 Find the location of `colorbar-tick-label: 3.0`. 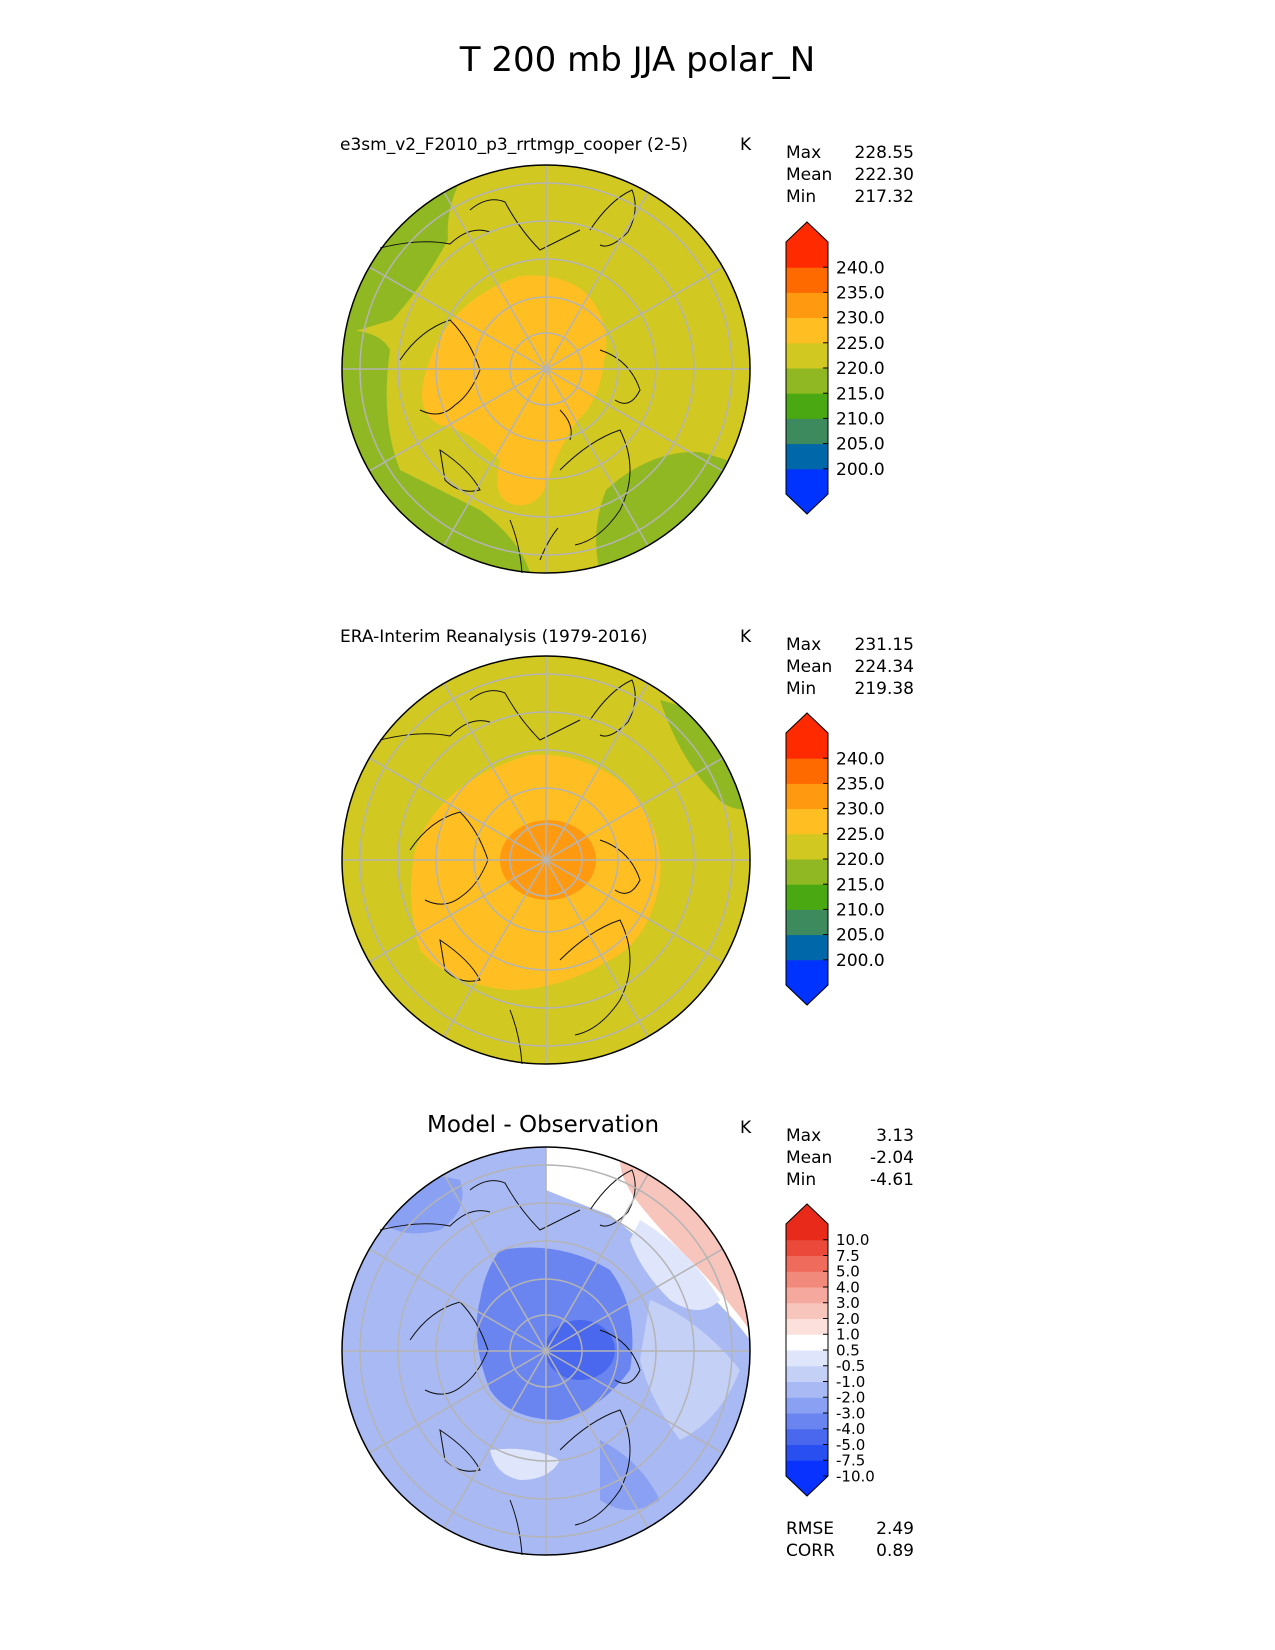

colorbar-tick-label: 3.0 is located at coordinates (848, 1303).